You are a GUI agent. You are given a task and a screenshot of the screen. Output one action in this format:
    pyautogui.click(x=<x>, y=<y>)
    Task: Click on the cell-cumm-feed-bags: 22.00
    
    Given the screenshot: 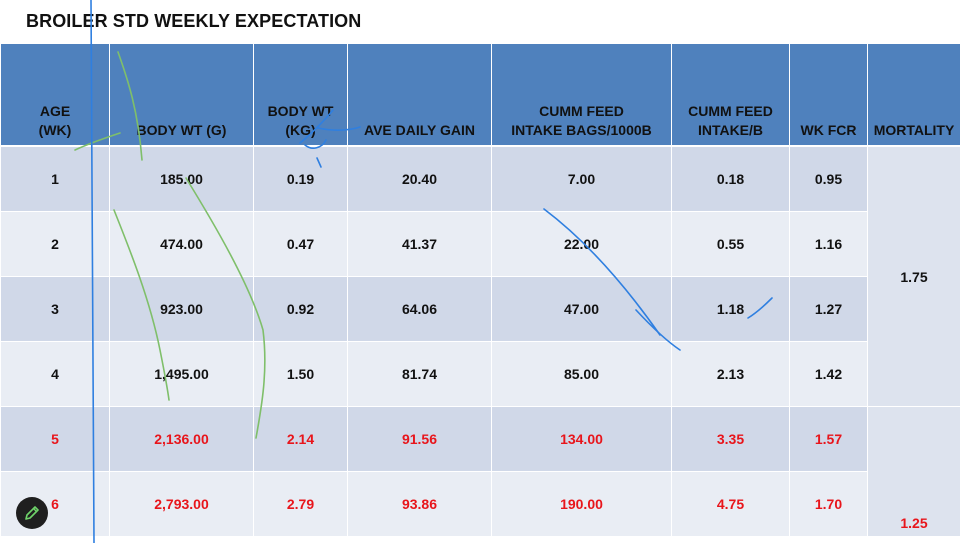 What is the action you would take?
    pyautogui.click(x=581, y=244)
    